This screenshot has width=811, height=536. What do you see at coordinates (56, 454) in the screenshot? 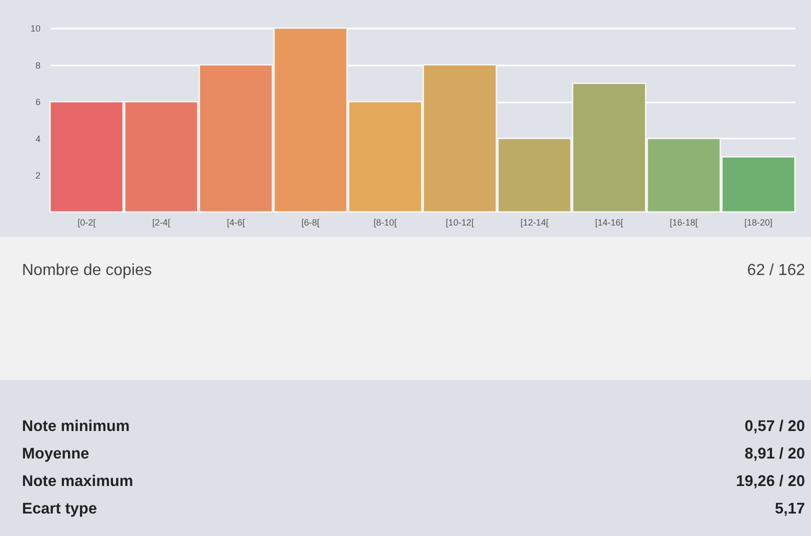
I see `text: Moyenne` at bounding box center [56, 454].